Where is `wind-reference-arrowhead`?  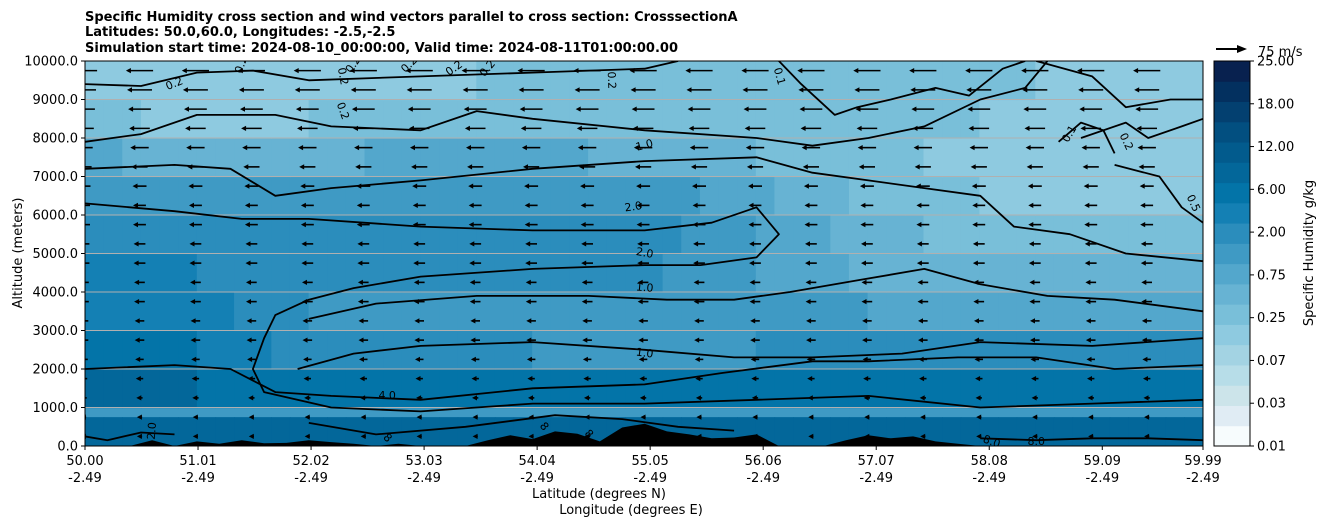
wind-reference-arrowhead is located at coordinates (1242, 49).